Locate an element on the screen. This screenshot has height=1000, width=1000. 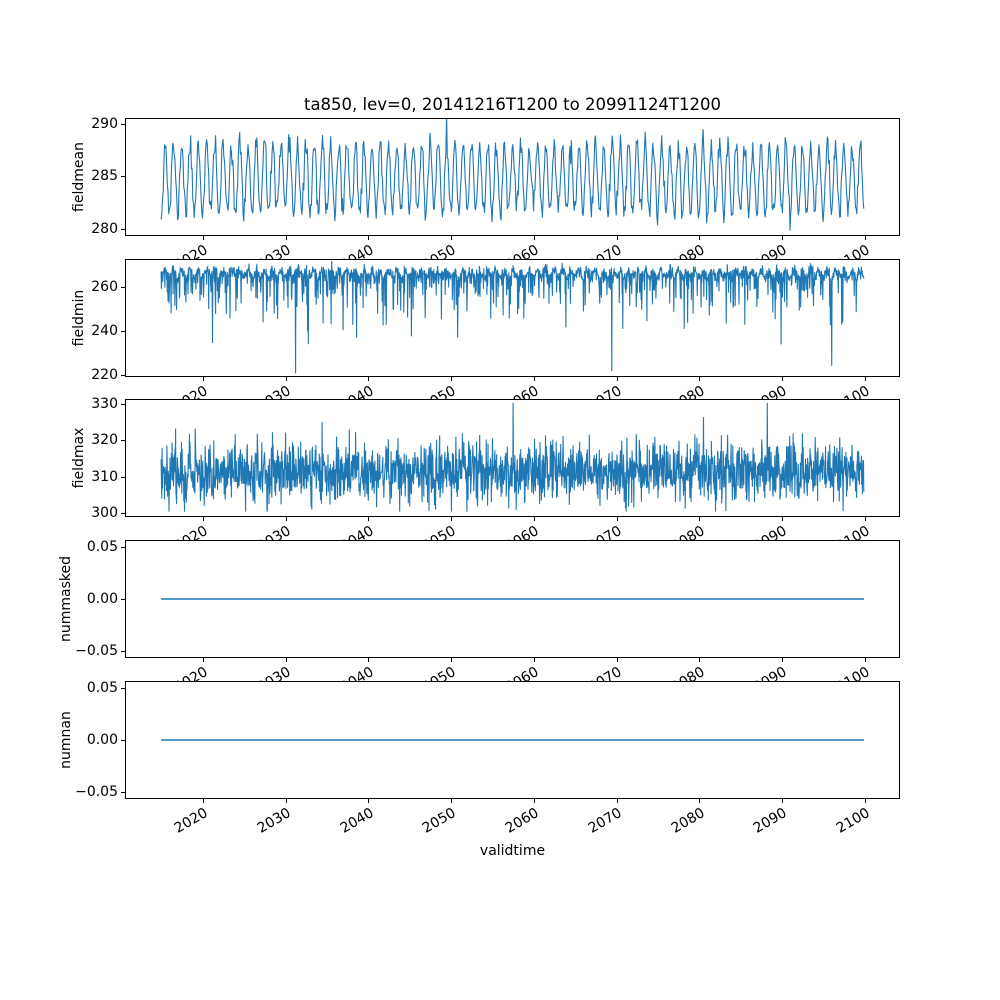
plot-canvas-numnan is located at coordinates (512, 740).